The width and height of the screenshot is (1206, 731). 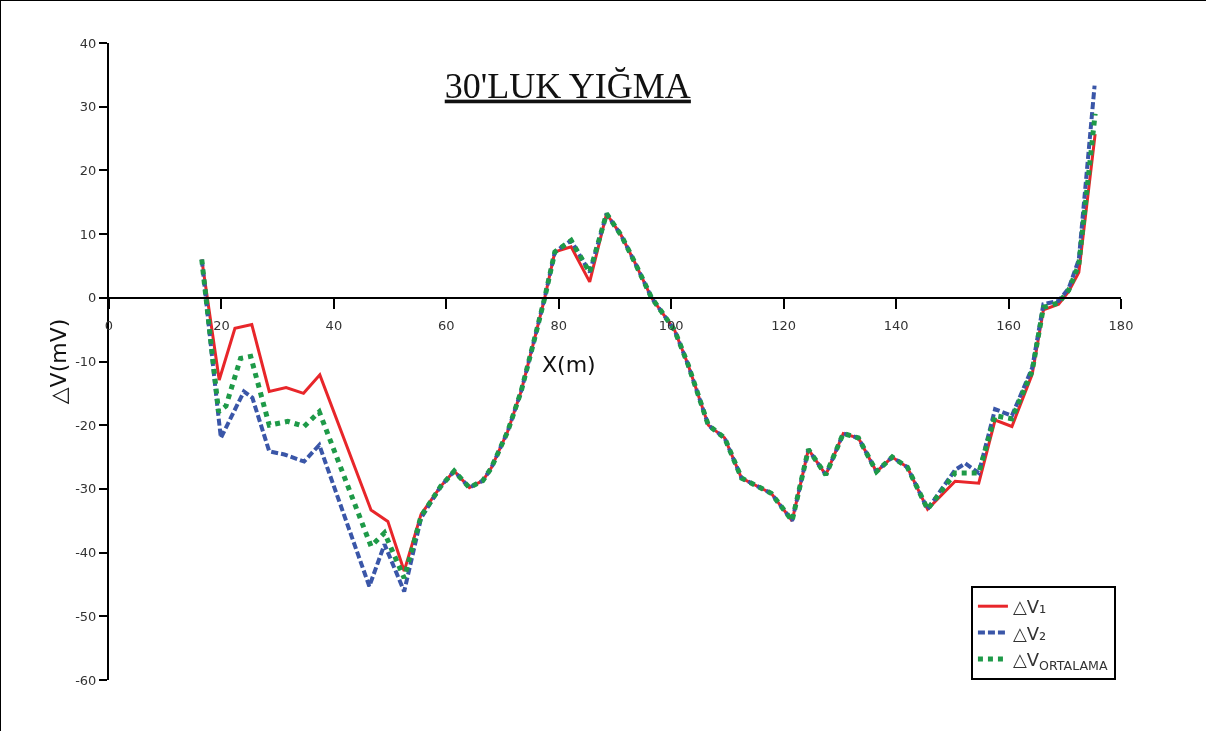 I want to click on y-tick-label: -30, so click(x=86, y=489).